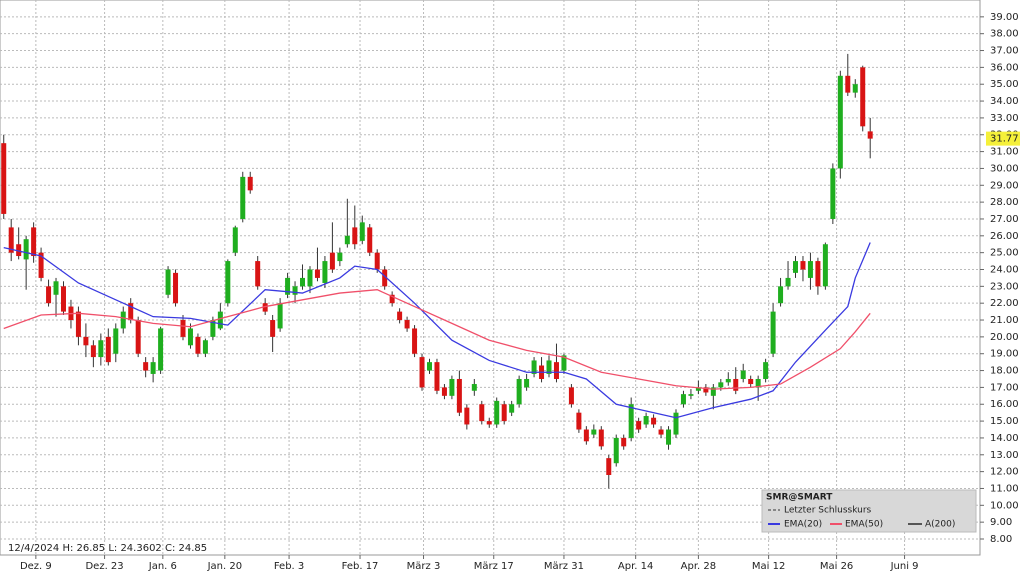 The width and height of the screenshot is (1024, 575). What do you see at coordinates (107, 548) in the screenshot?
I see `info-line: 12/4/2024 H: 26.85 L: 24.3602 C: 24.85` at bounding box center [107, 548].